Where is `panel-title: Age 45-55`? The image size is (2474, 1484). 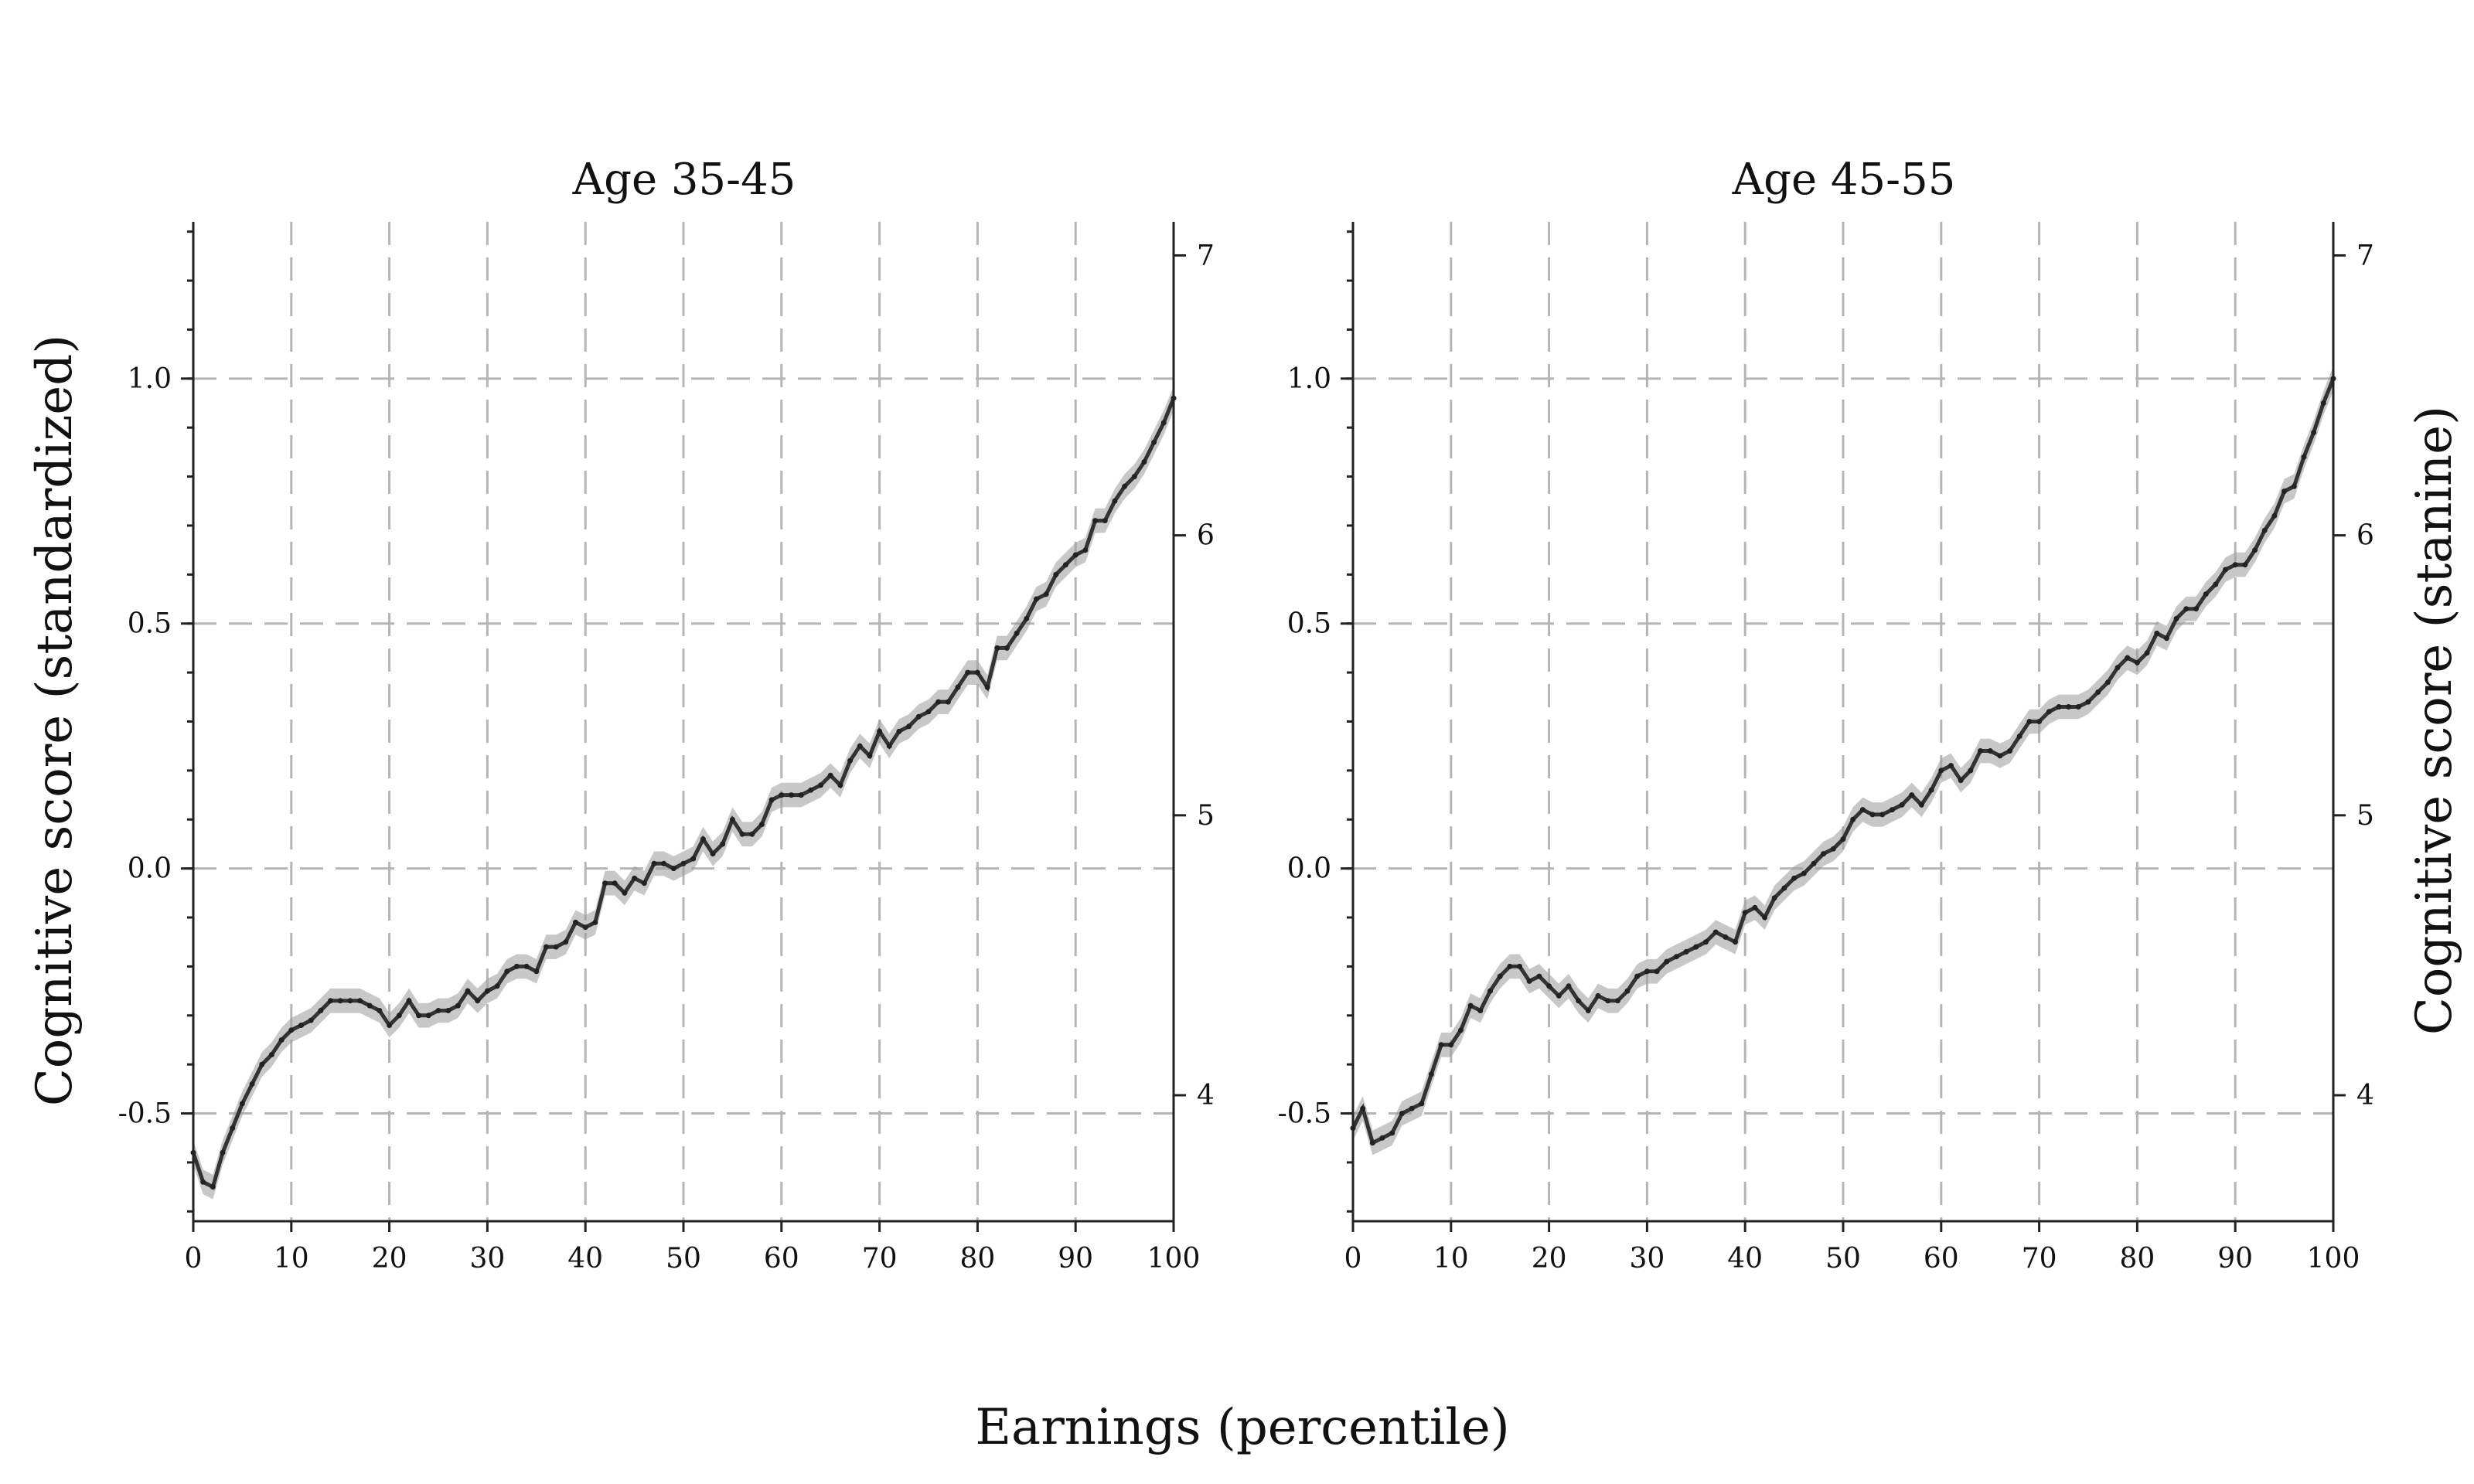
panel-title: Age 45-55 is located at coordinates (1844, 180).